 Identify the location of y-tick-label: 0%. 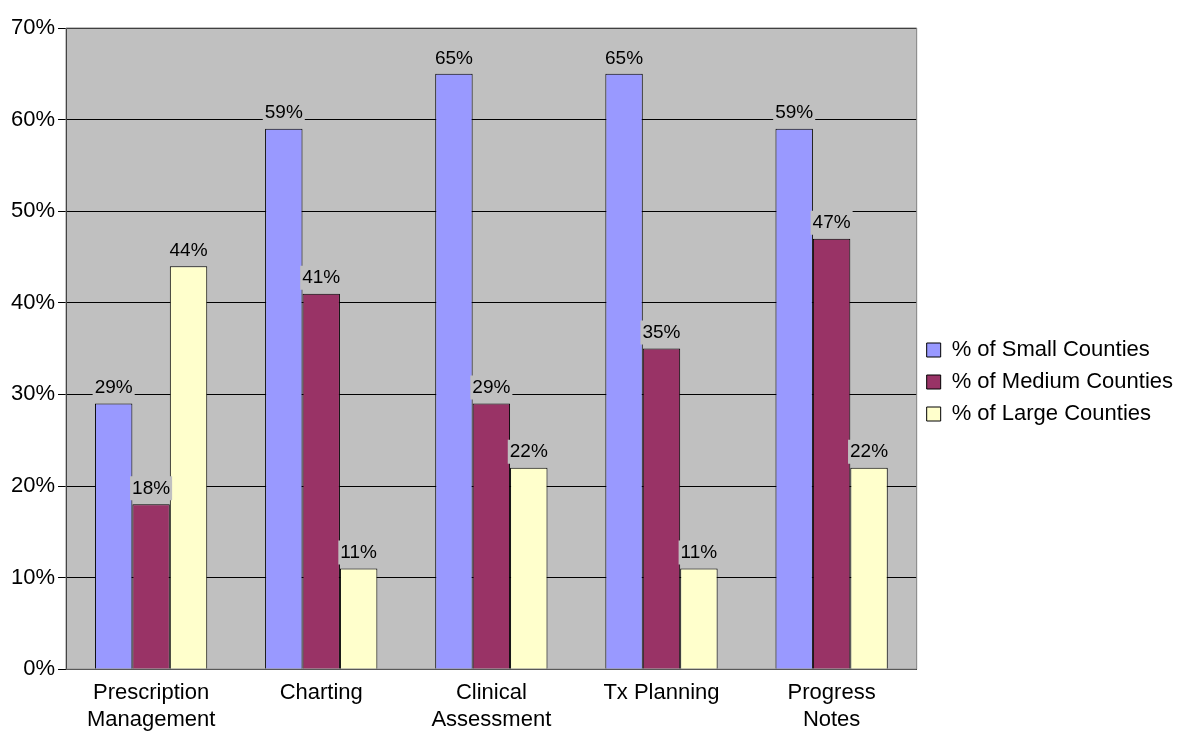
(39, 668).